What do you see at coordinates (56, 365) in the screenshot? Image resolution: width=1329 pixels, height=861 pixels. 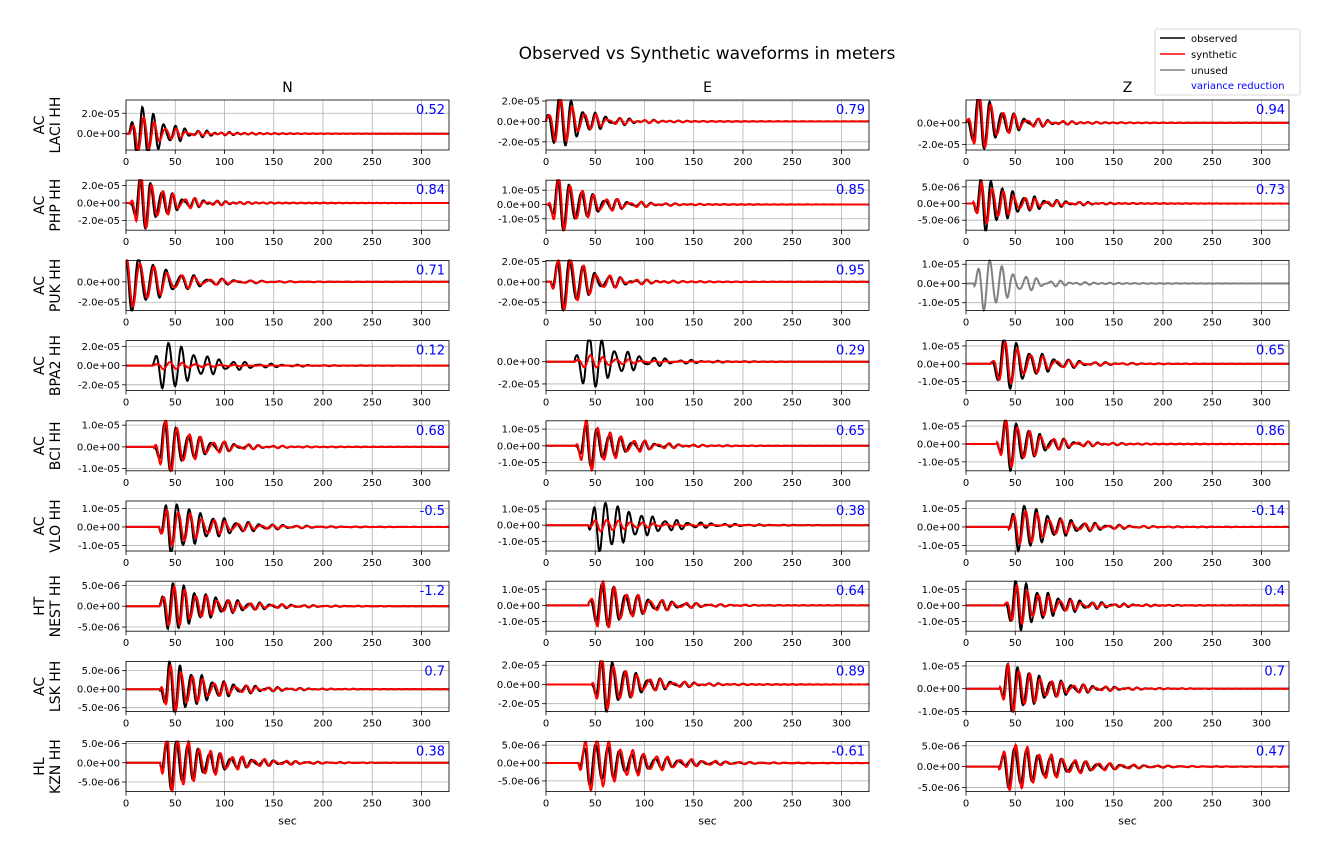 I see `station-name-label: BPA2 HH` at bounding box center [56, 365].